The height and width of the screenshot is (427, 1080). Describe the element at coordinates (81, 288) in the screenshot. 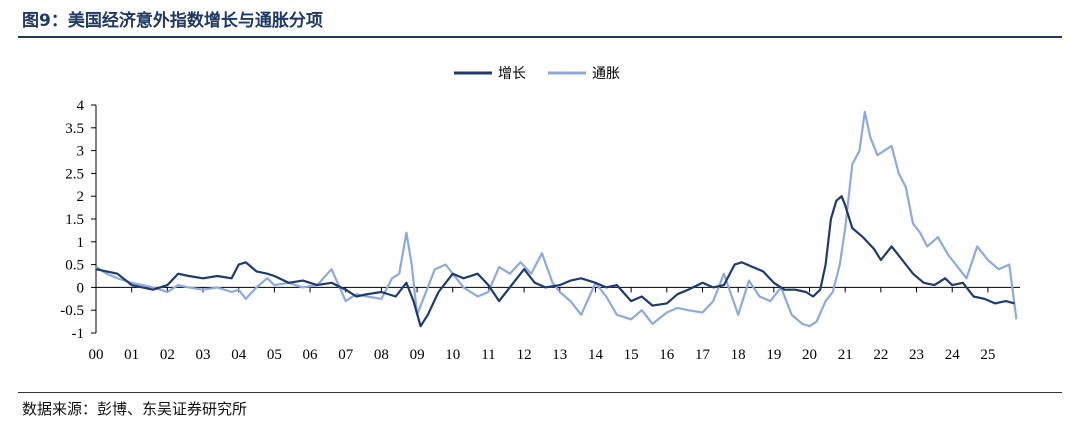

I see `y-tick-label: 0` at that location.